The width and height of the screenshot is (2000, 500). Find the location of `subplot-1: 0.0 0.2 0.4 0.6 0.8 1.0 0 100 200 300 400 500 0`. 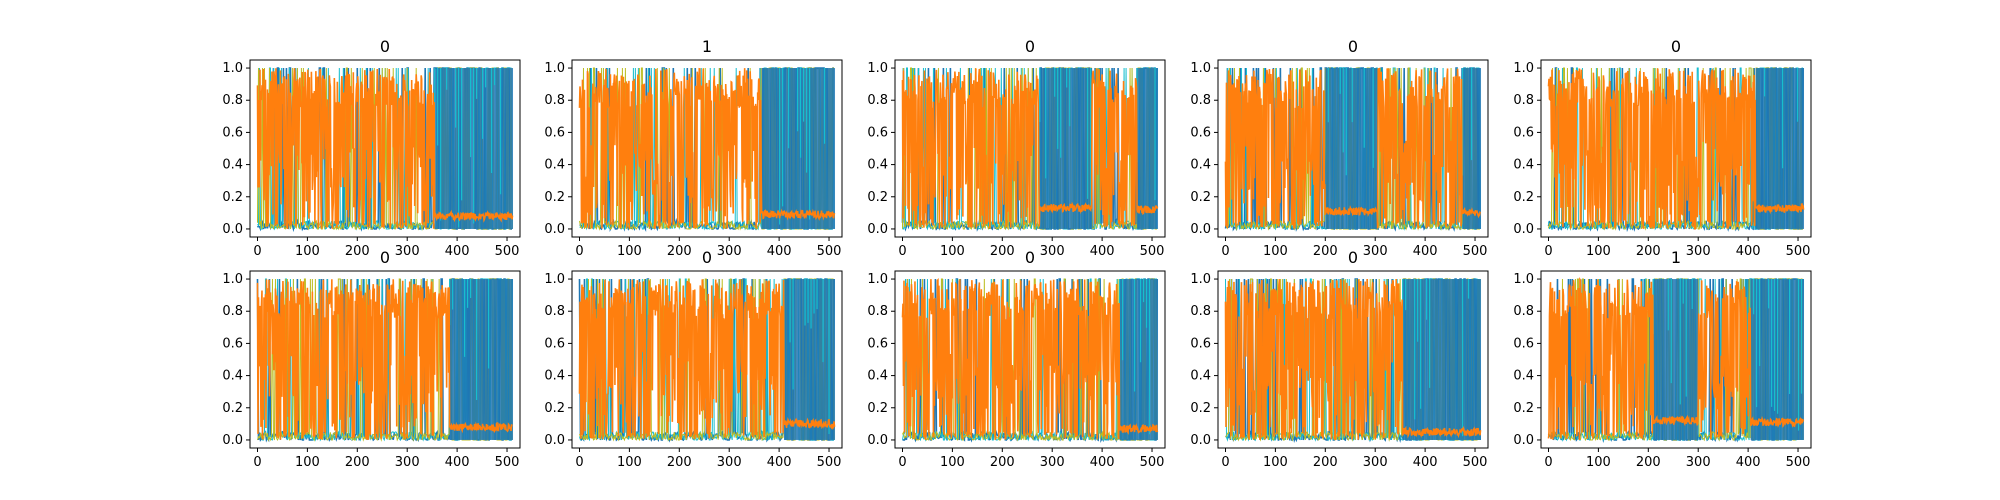

subplot-1: 0.0 0.2 0.4 0.6 0.8 1.0 0 100 200 300 400 500 0 is located at coordinates (371, 148).